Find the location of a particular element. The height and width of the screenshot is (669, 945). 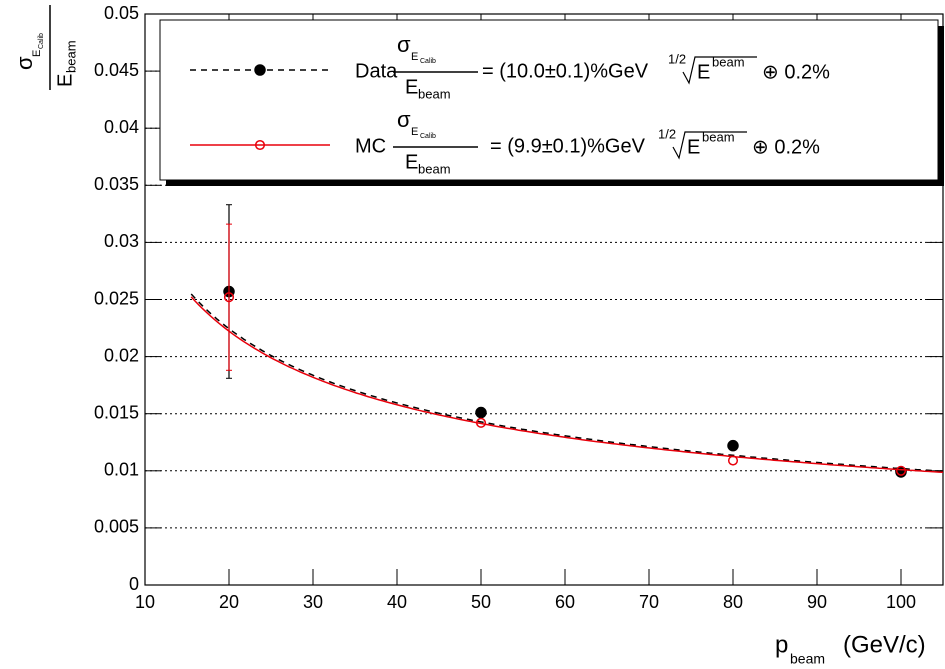

x-label-main: p is located at coordinates (781, 644).